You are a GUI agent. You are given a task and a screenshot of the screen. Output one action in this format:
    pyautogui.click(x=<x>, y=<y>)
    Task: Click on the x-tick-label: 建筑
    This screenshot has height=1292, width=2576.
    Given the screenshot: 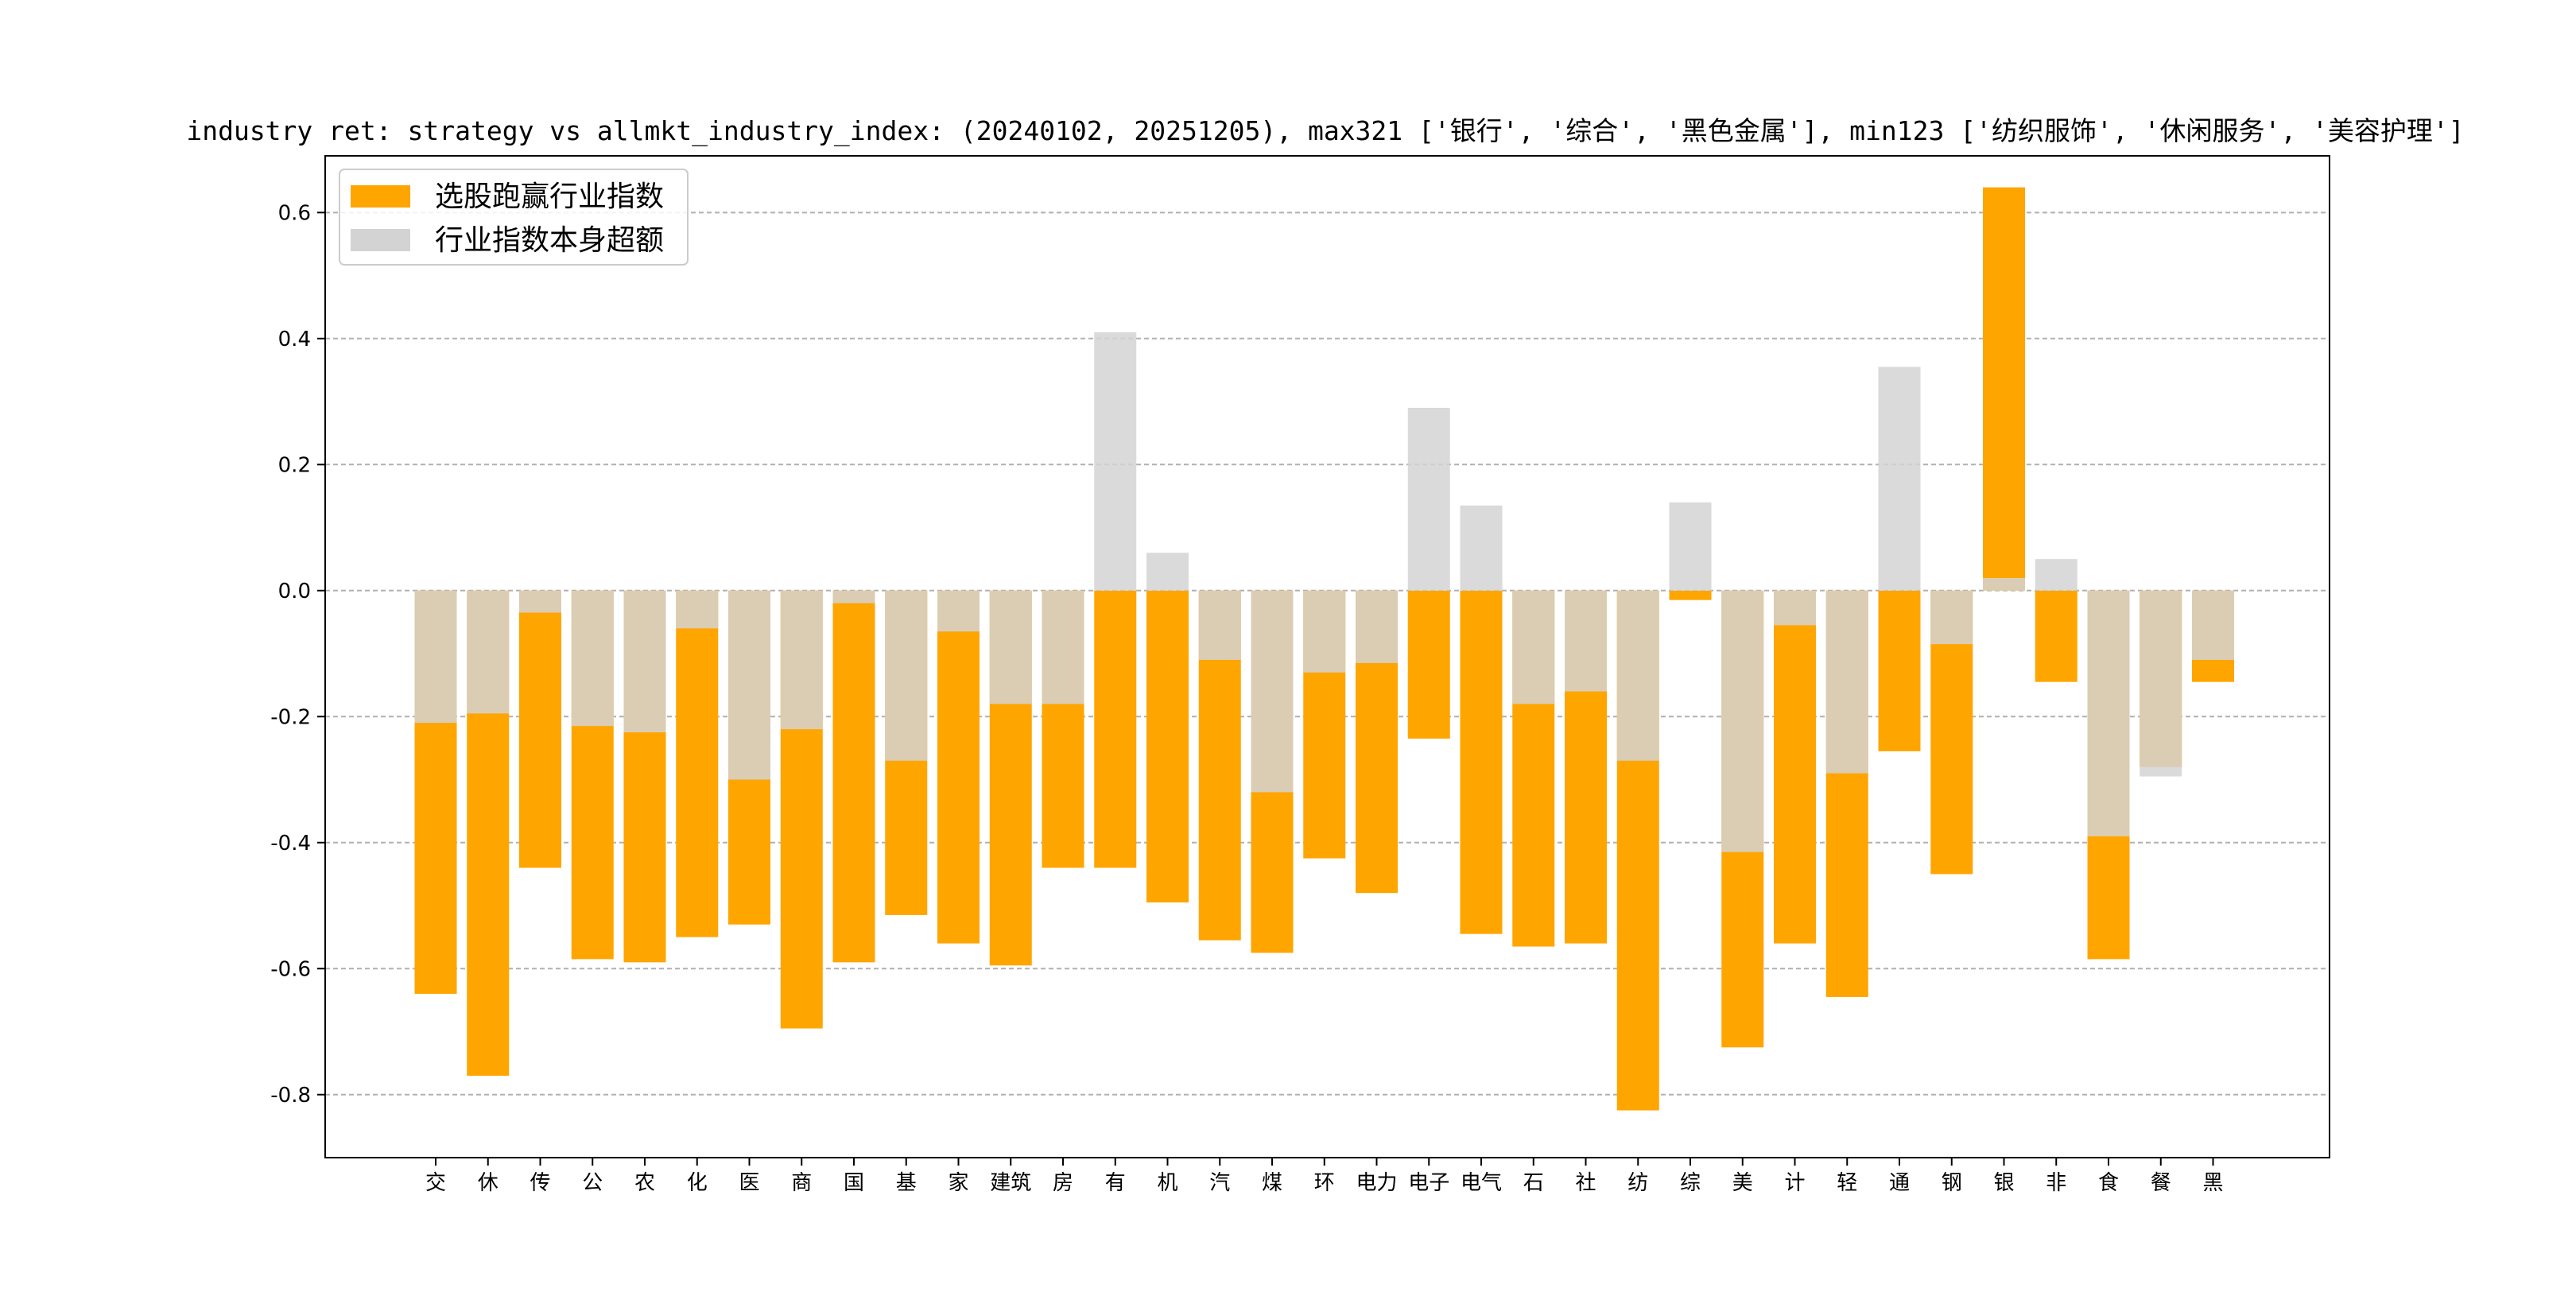 What is the action you would take?
    pyautogui.click(x=1010, y=1183)
    